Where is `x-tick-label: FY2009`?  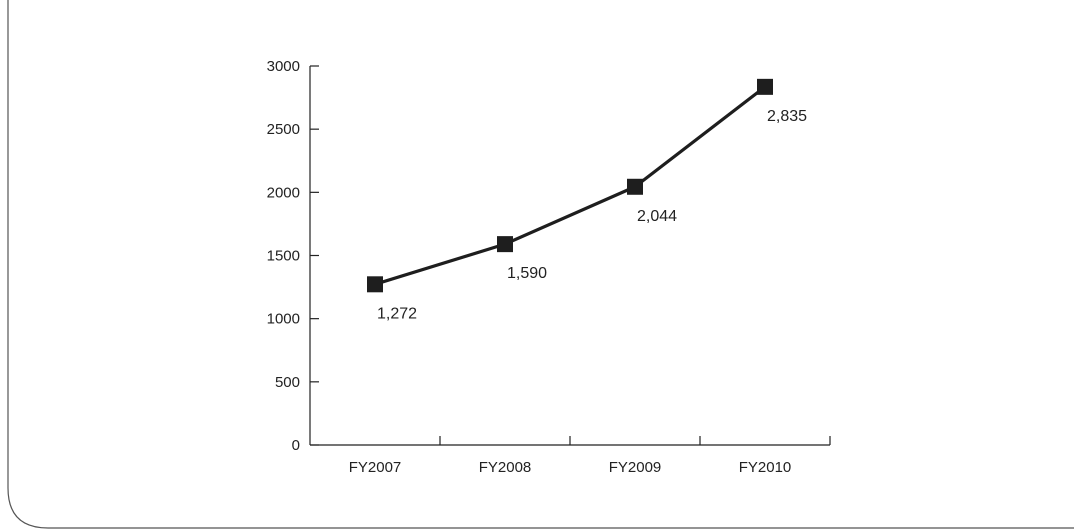
x-tick-label: FY2009 is located at coordinates (635, 467).